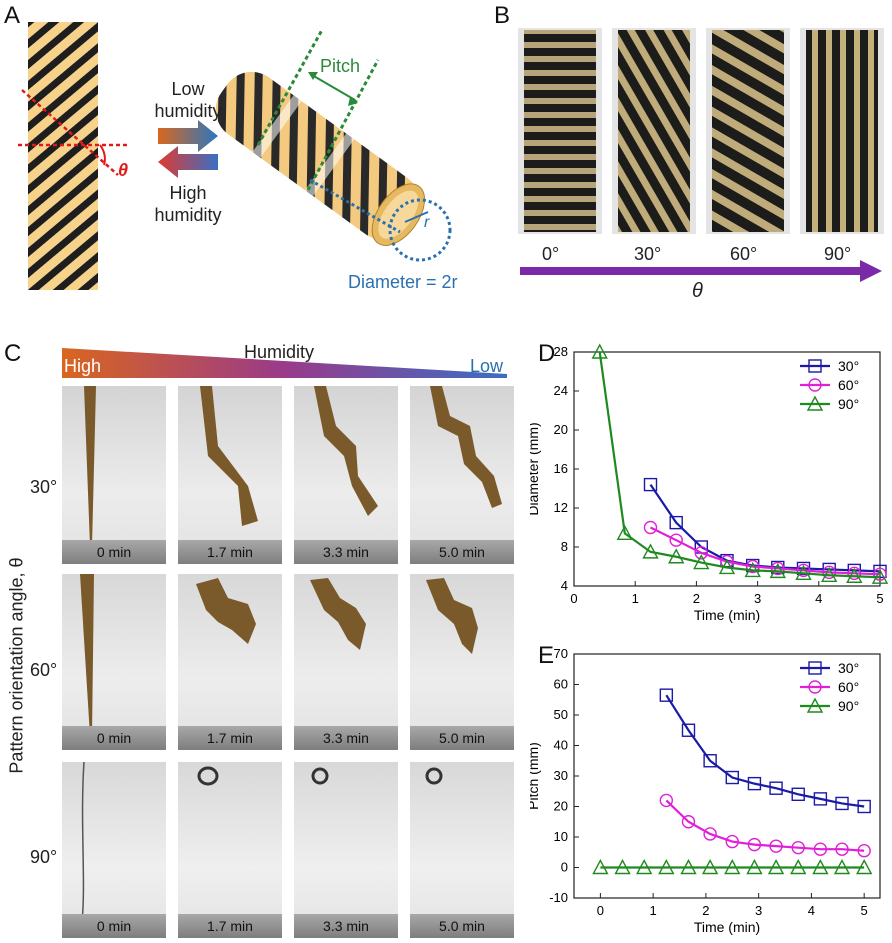 The image size is (892, 943). Describe the element at coordinates (462, 850) in the screenshot. I see `photo-90-5.0min: 5.0 min` at that location.